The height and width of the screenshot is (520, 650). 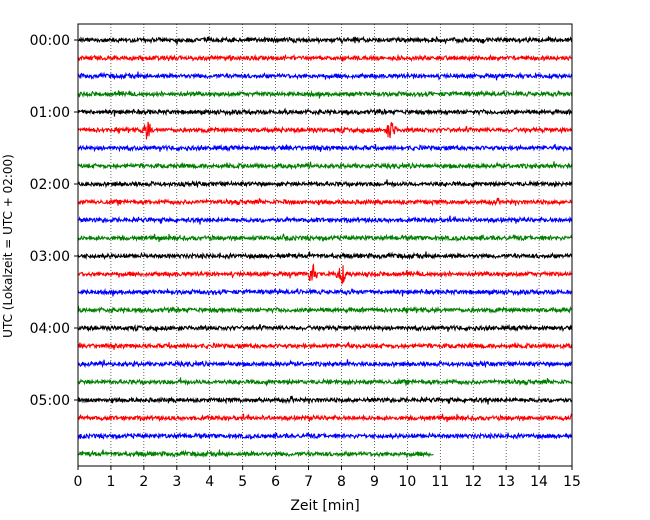 I want to click on x-tick-label: 2, so click(x=143, y=482).